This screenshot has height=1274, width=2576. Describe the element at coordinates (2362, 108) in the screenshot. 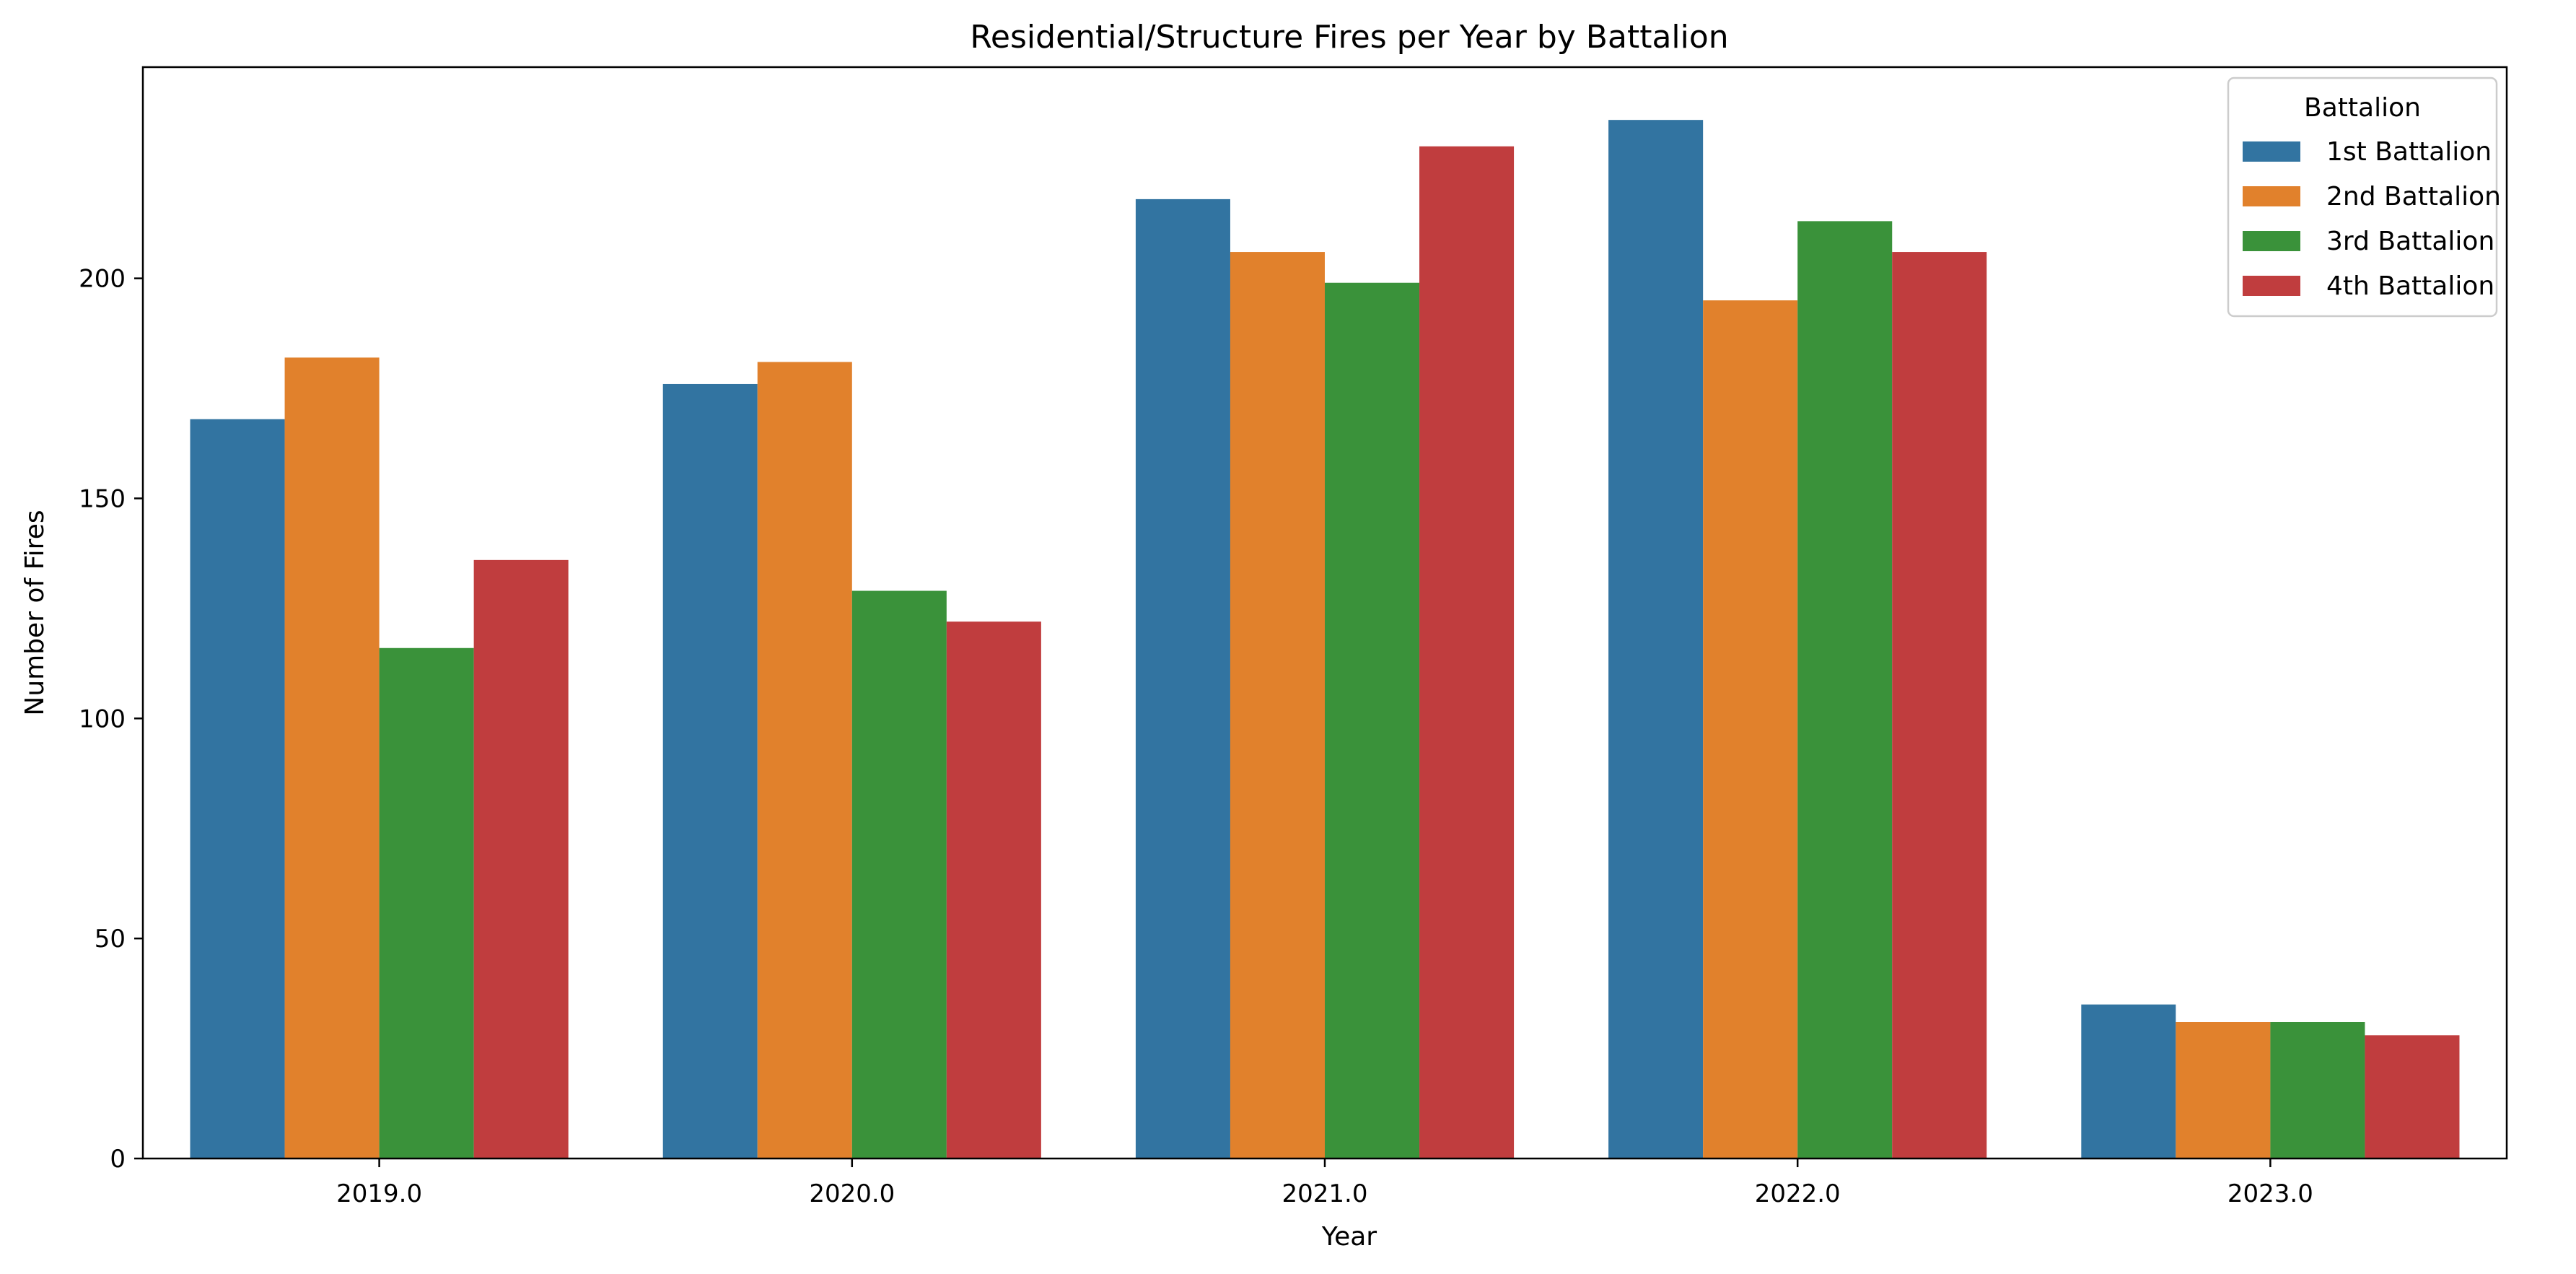

I see `legend-title: Battalion` at that location.